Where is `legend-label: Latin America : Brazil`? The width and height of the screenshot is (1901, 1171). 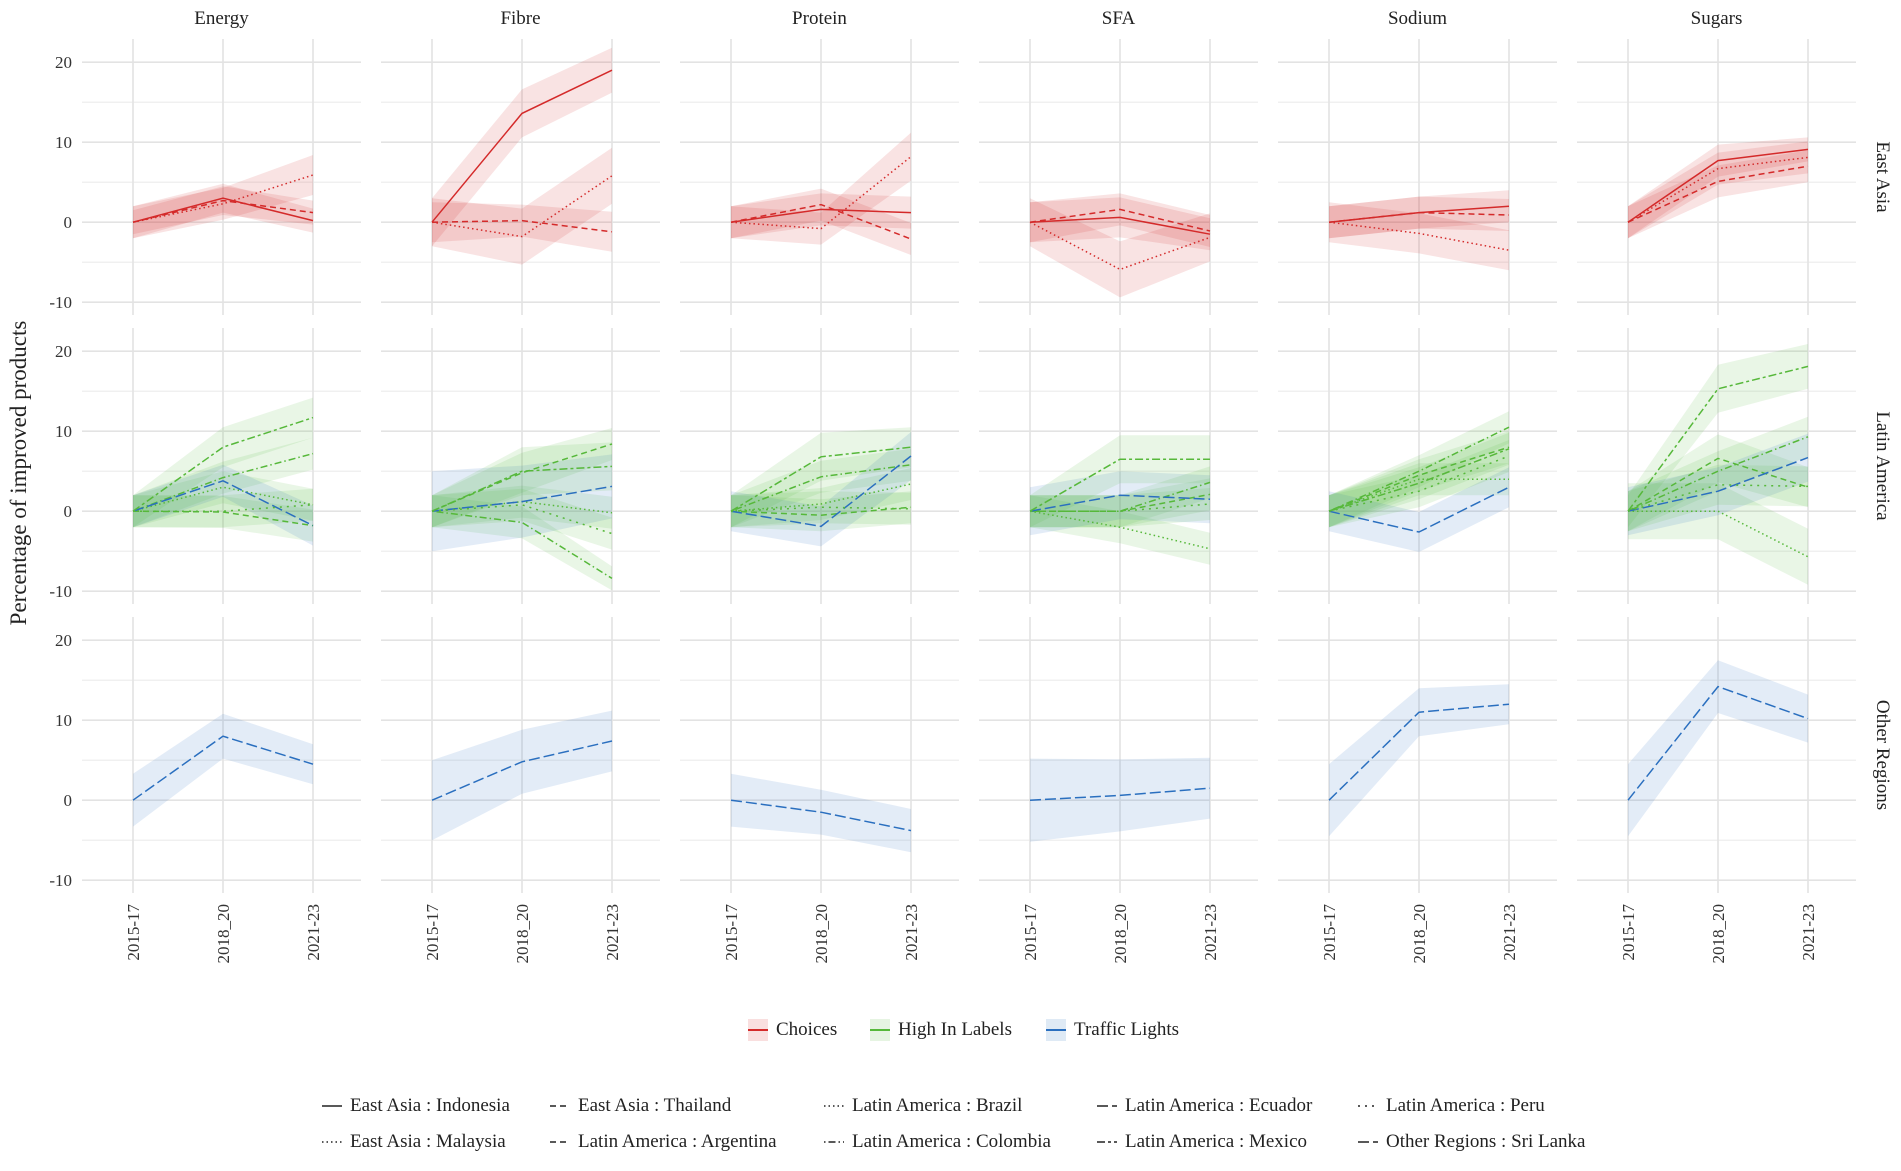
legend-label: Latin America : Brazil is located at coordinates (937, 1105).